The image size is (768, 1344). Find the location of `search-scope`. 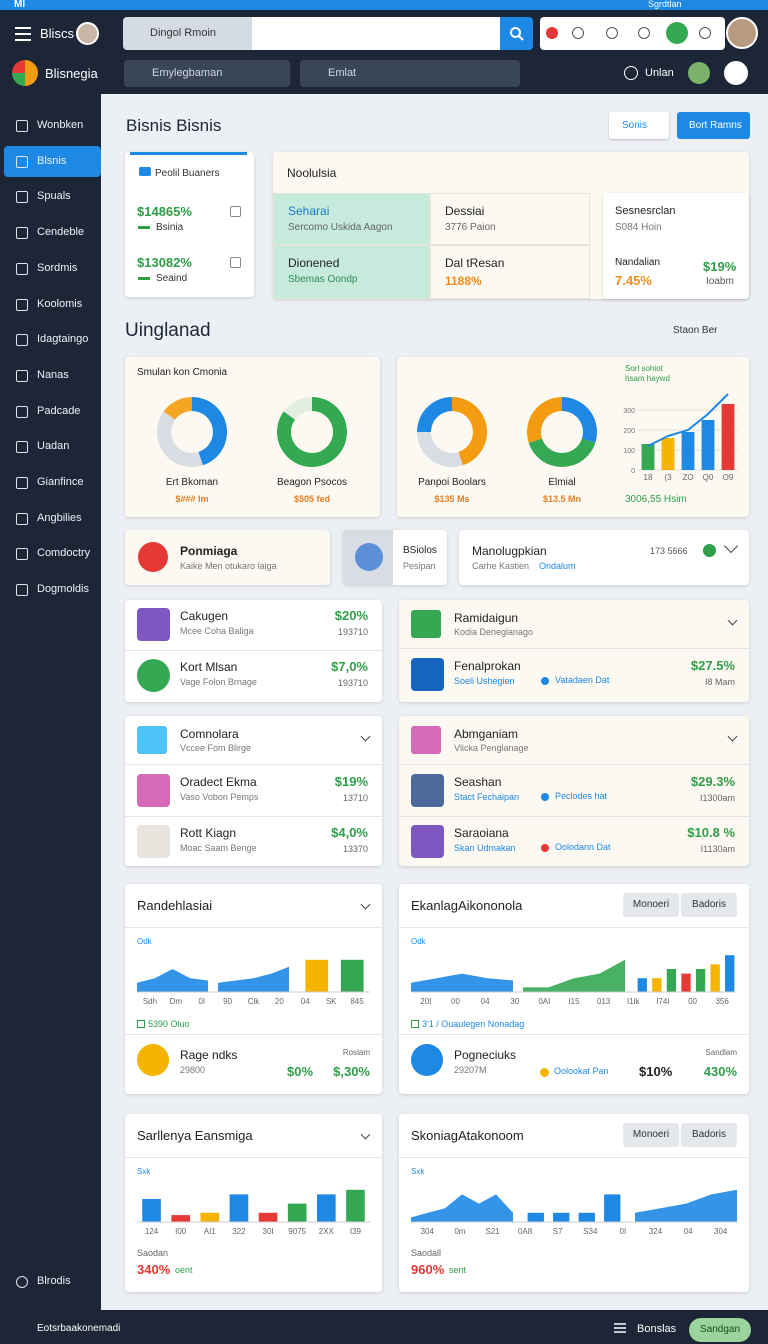

search-scope is located at coordinates (188, 33).